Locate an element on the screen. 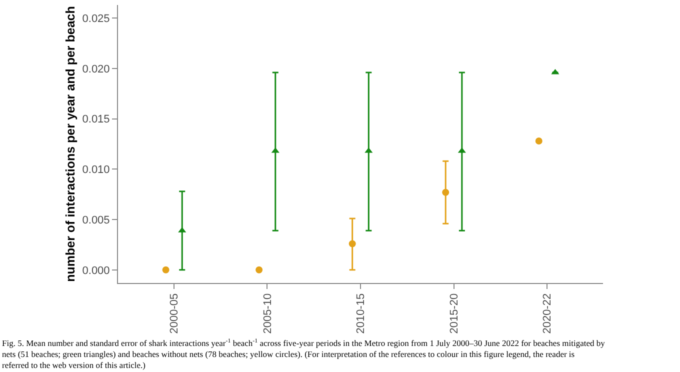  x-tick-label: 2015-20 is located at coordinates (454, 313).